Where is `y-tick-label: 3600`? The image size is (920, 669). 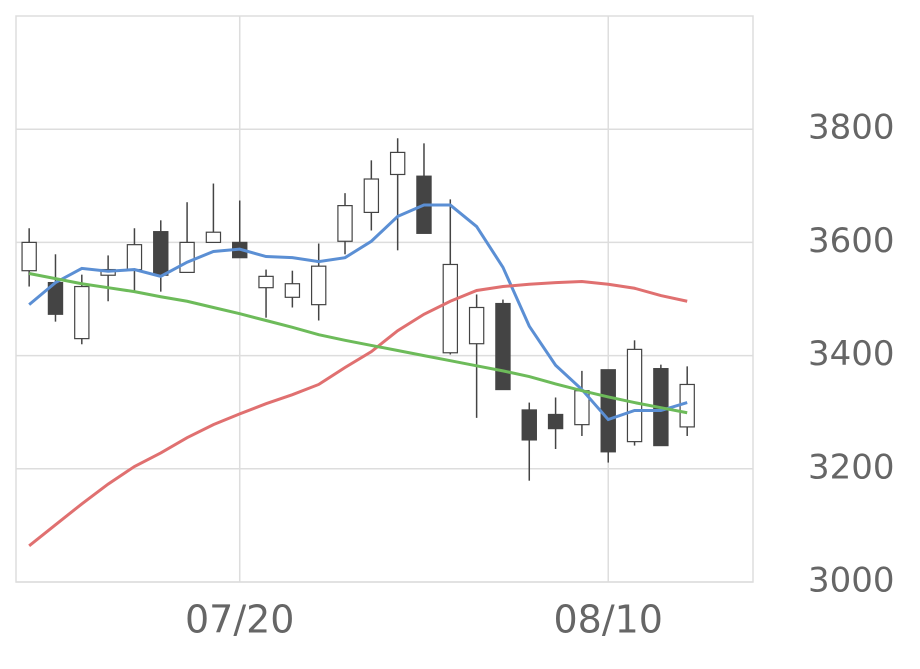 y-tick-label: 3600 is located at coordinates (851, 241).